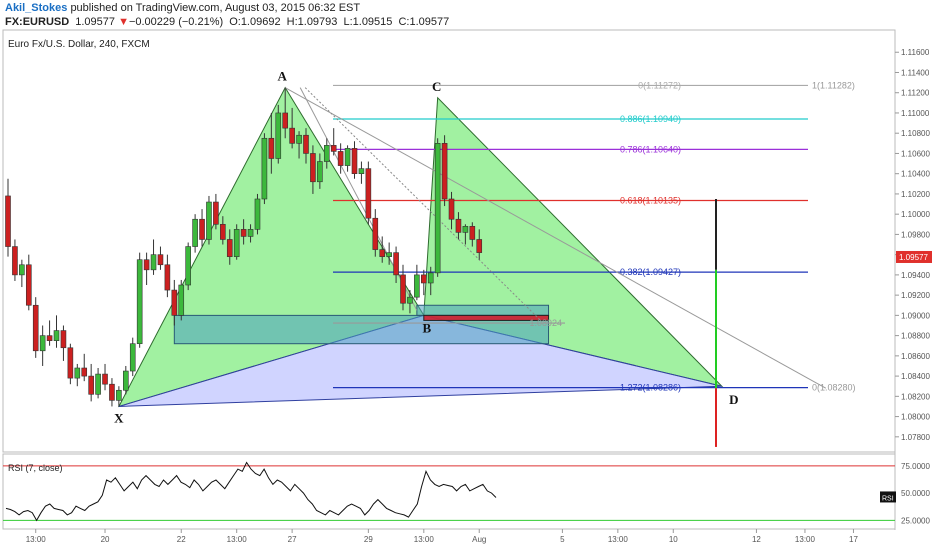 The height and width of the screenshot is (550, 932). What do you see at coordinates (915, 194) in the screenshot?
I see `y-tick-label-7: 1.10200` at bounding box center [915, 194].